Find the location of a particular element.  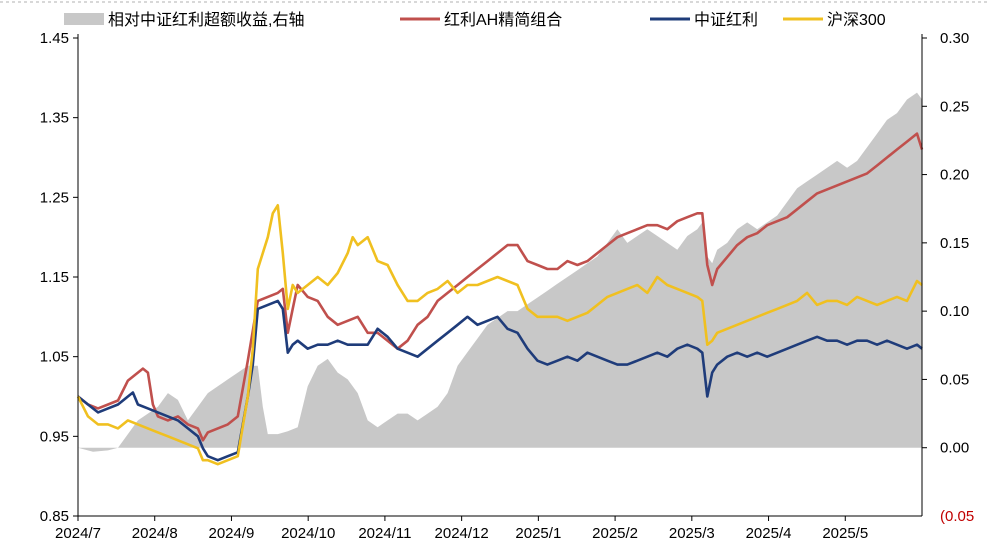

y-right-tick-label: 0.25 is located at coordinates (954, 106).